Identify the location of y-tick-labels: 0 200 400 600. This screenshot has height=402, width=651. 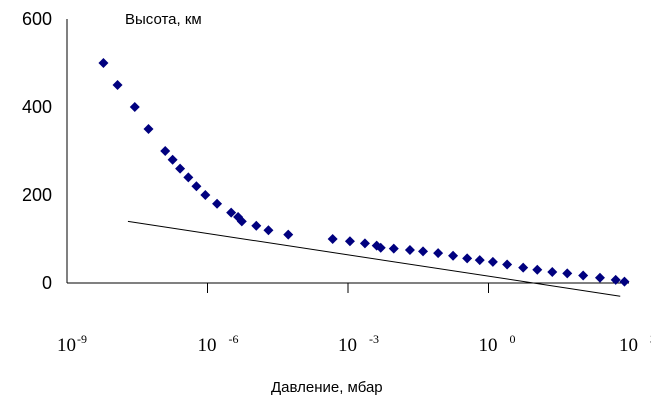
(37, 151).